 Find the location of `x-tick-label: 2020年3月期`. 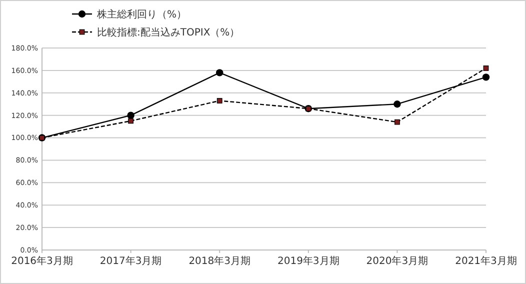

x-tick-label: 2020年3月期 is located at coordinates (397, 261).